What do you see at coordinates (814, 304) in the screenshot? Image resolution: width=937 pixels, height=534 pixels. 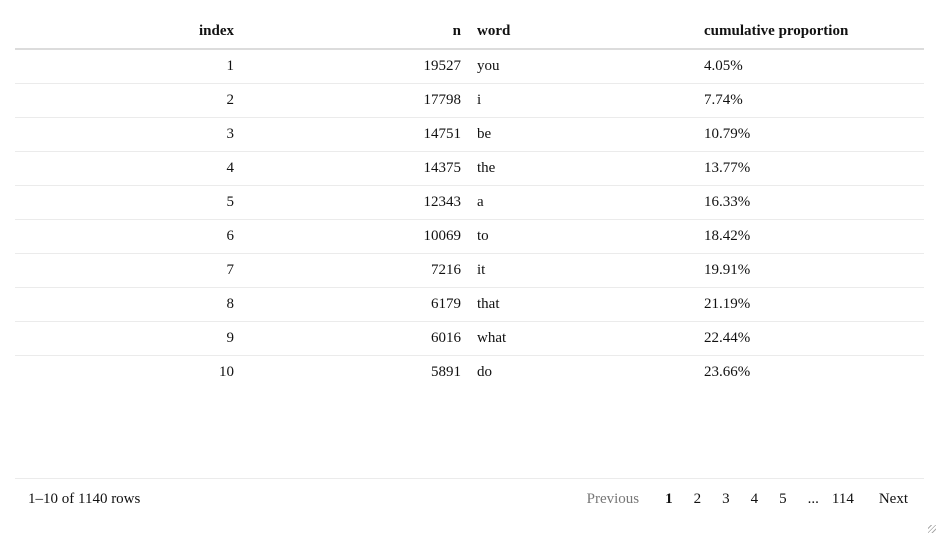 I see `cell-cumulative-proportion: 21.19%` at bounding box center [814, 304].